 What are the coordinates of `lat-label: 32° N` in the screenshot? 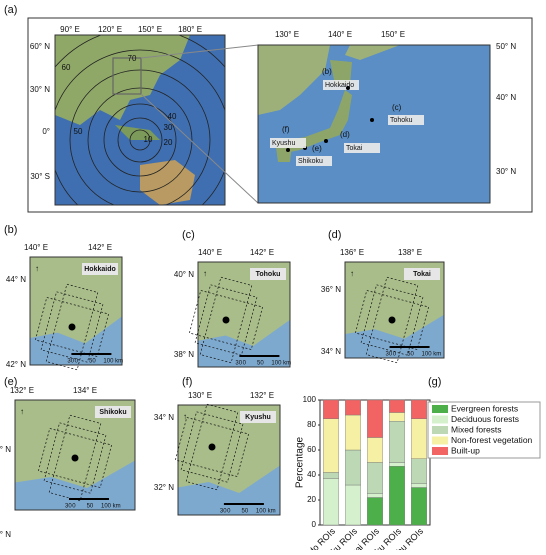 It's located at (5, 534).